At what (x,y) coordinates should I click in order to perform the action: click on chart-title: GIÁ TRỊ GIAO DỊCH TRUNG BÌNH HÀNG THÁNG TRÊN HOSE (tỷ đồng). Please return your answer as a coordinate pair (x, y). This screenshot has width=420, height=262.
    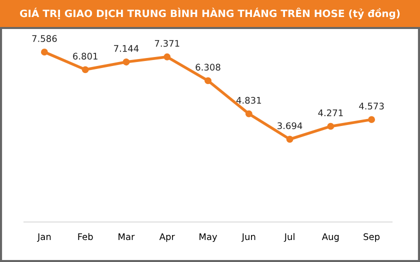
    Looking at the image, I should click on (210, 14).